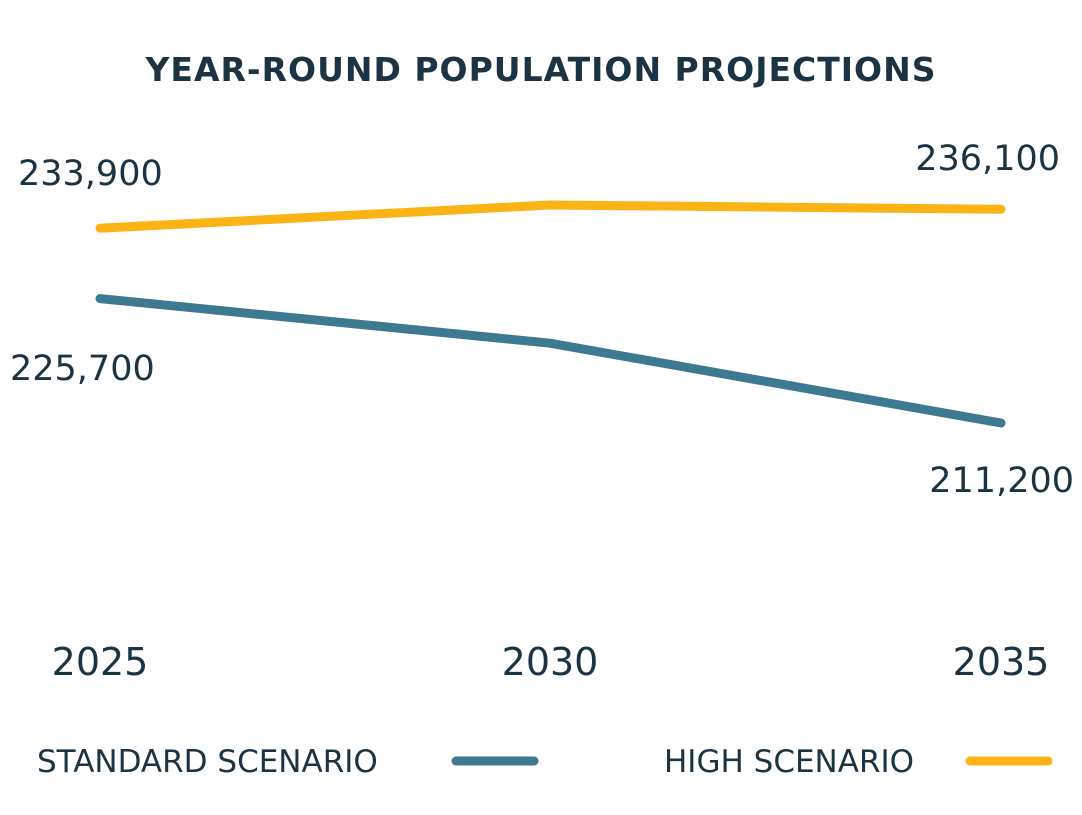  I want to click on data-label-high-2025: 233,900, so click(90, 174).